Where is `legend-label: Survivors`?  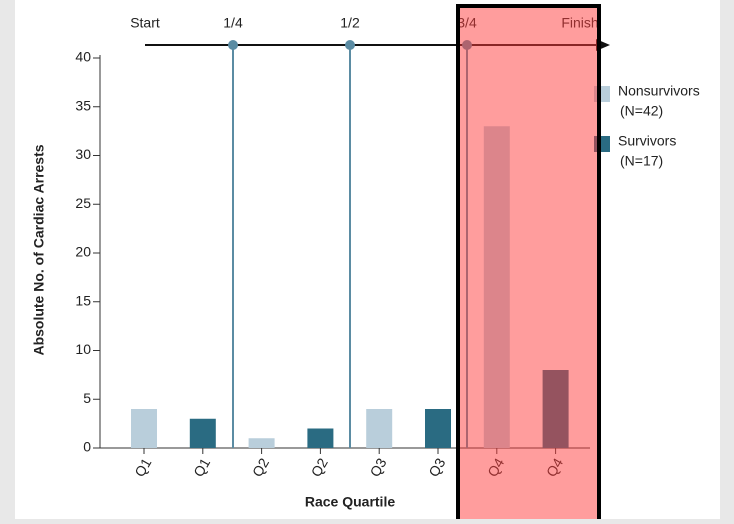 legend-label: Survivors is located at coordinates (647, 141).